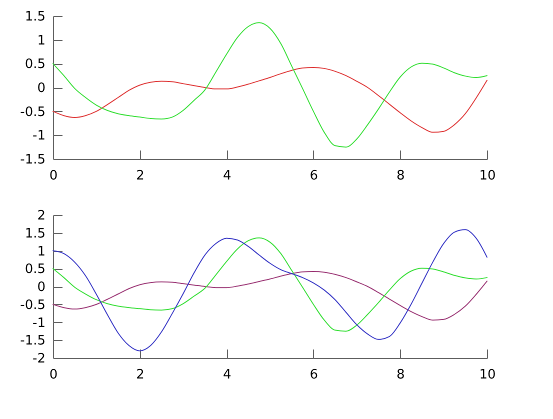  Describe the element at coordinates (39, 359) in the screenshot. I see `y-tick-label: -2` at that location.